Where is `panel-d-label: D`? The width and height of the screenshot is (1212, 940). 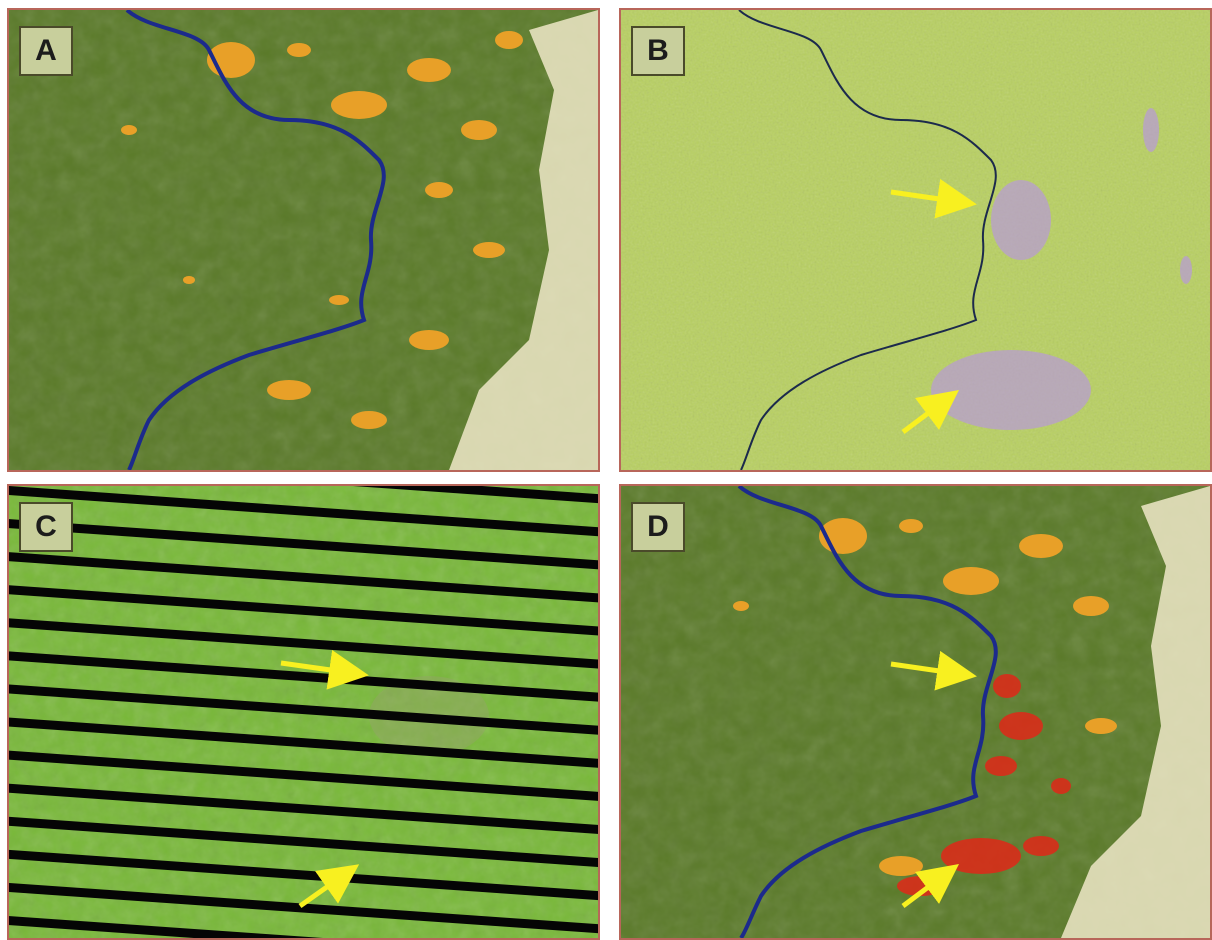 panel-d-label: D is located at coordinates (658, 527).